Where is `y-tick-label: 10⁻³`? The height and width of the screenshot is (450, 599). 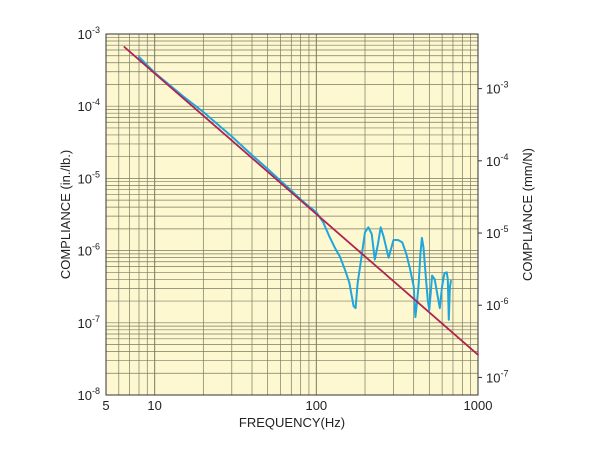 y-tick-label: 10⁻³ is located at coordinates (89, 33).